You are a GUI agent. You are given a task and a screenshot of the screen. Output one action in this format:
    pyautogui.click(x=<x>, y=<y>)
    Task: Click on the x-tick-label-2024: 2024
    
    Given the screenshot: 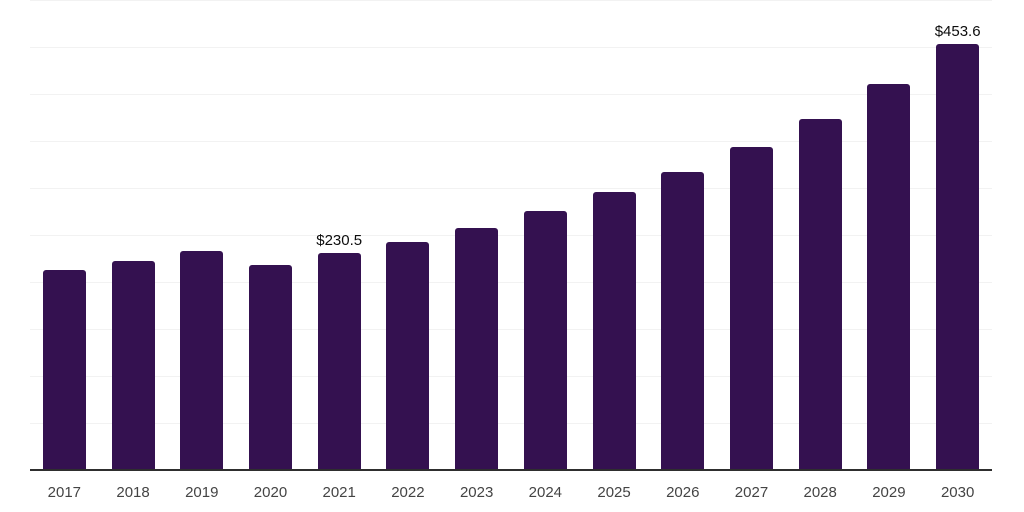 What is the action you would take?
    pyautogui.click(x=545, y=492)
    